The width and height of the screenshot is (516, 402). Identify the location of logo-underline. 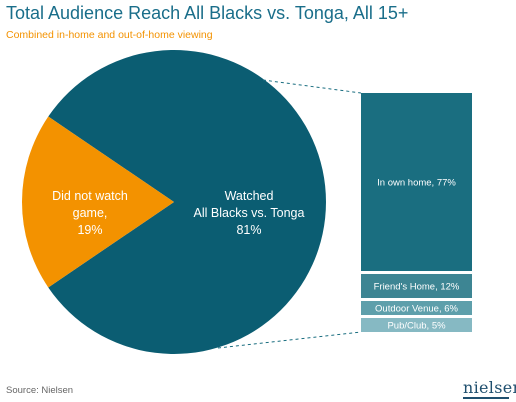
(486, 398).